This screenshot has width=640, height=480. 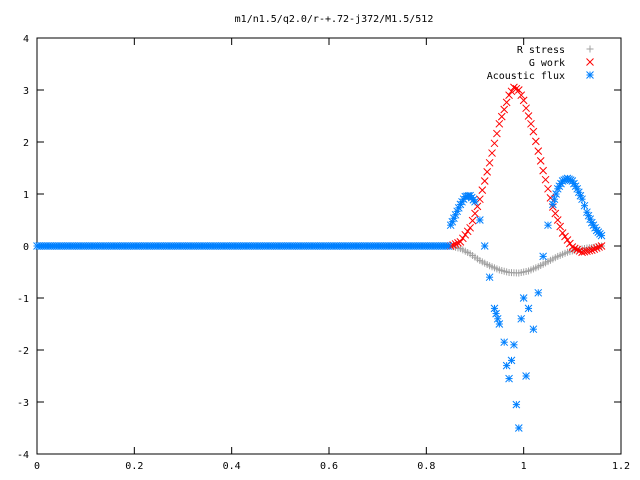 I want to click on y-tick-label: -1, so click(x=23, y=299).